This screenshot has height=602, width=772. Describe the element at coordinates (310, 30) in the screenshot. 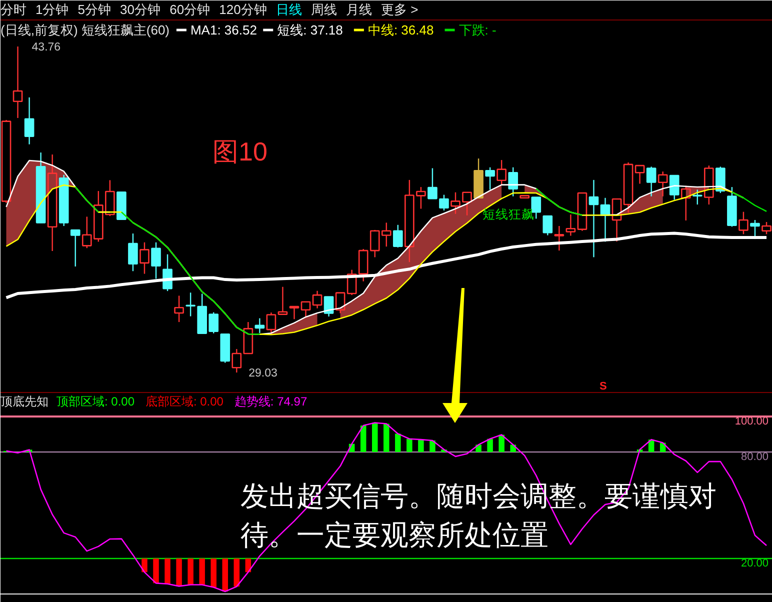

I see `legend-label: 短线: 37.18` at that location.